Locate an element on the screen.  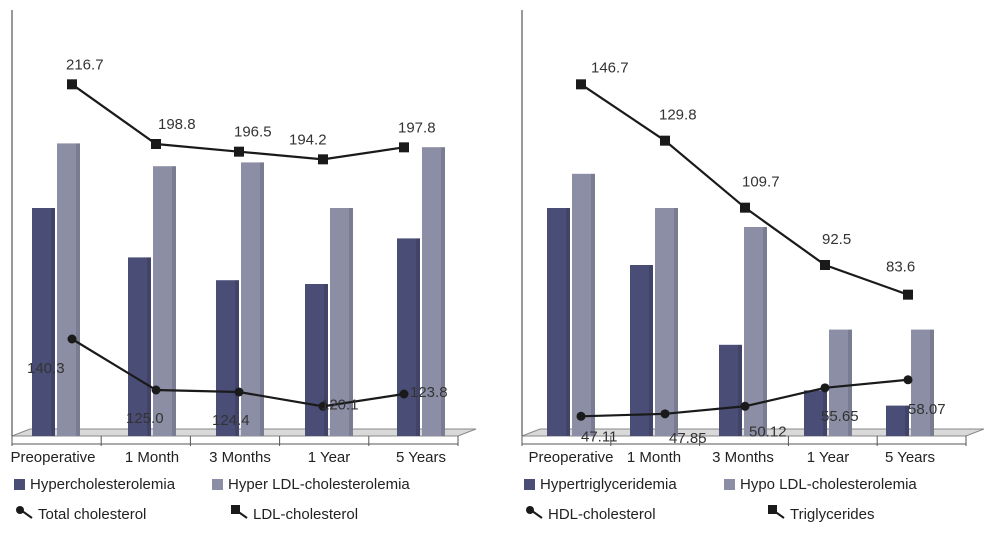
chart-1-category-label: 1 Month is located at coordinates (152, 457).